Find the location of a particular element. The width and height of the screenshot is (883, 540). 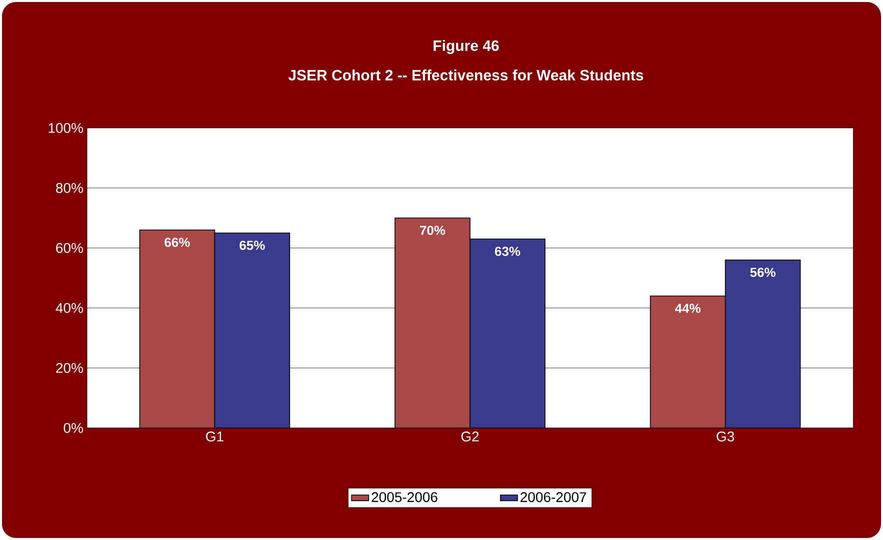

x-tick-label: G1 is located at coordinates (215, 437).